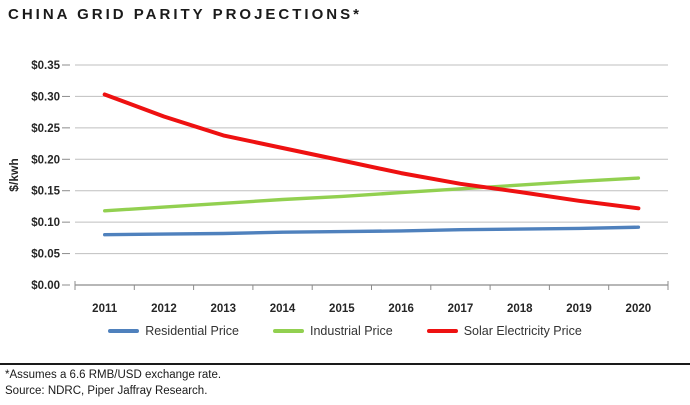 This screenshot has height=405, width=690. I want to click on y-tick-label: $0.25, so click(45, 129).